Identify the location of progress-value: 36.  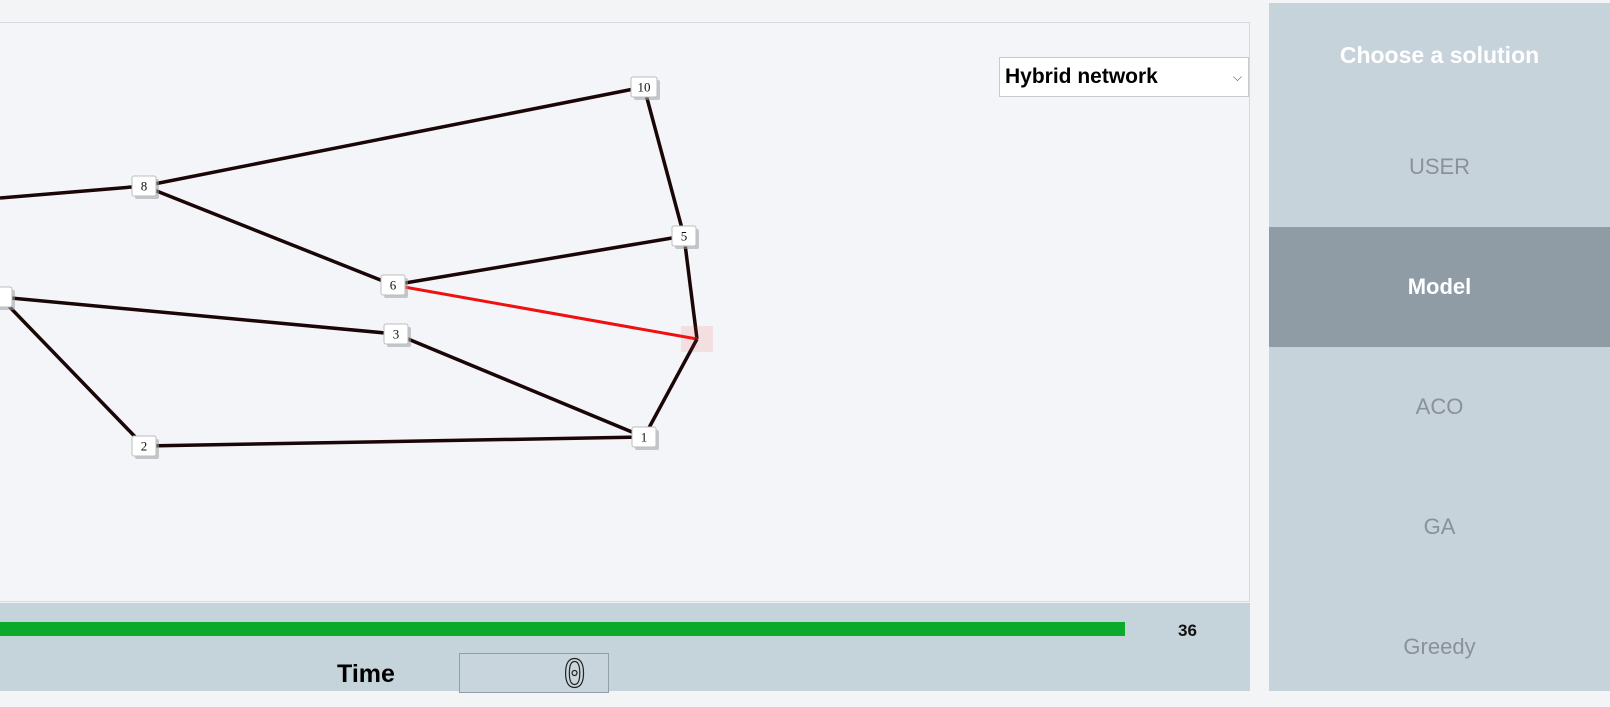
(1187, 630).